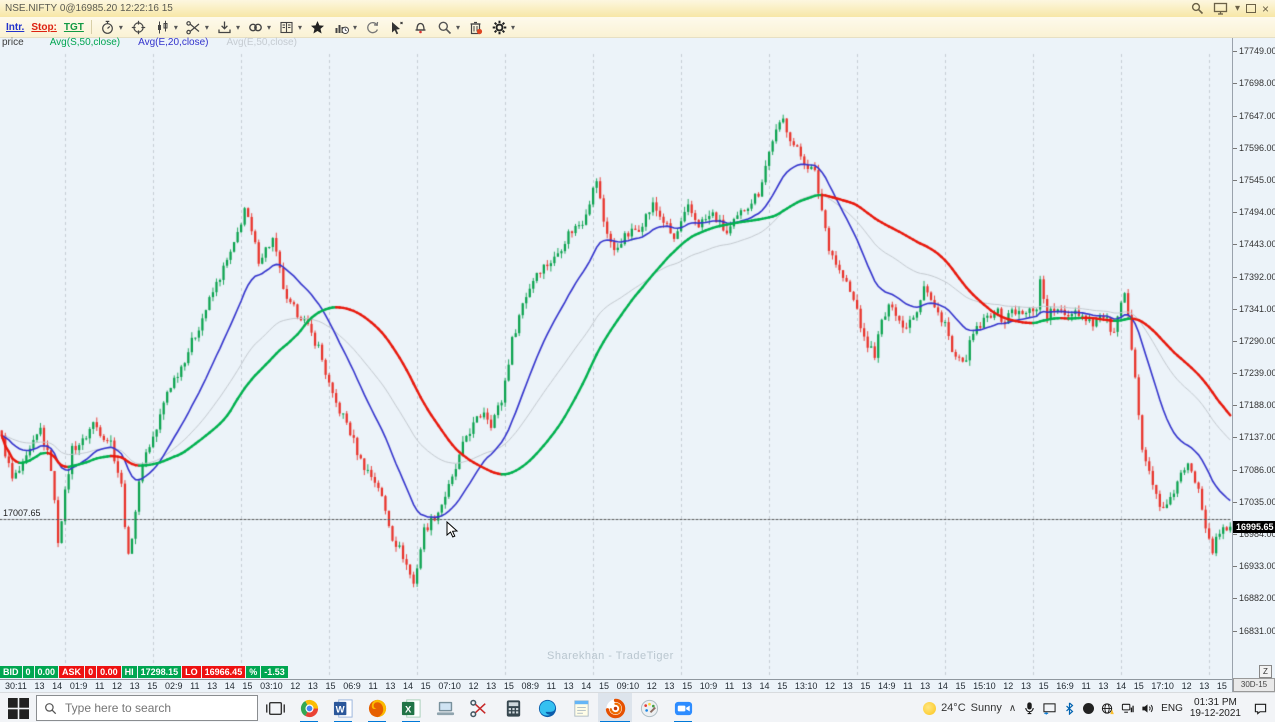 The image size is (1275, 722). Describe the element at coordinates (1099, 708) in the screenshot. I see `system-tray: 24°C Sunny ∧ ENG` at that location.